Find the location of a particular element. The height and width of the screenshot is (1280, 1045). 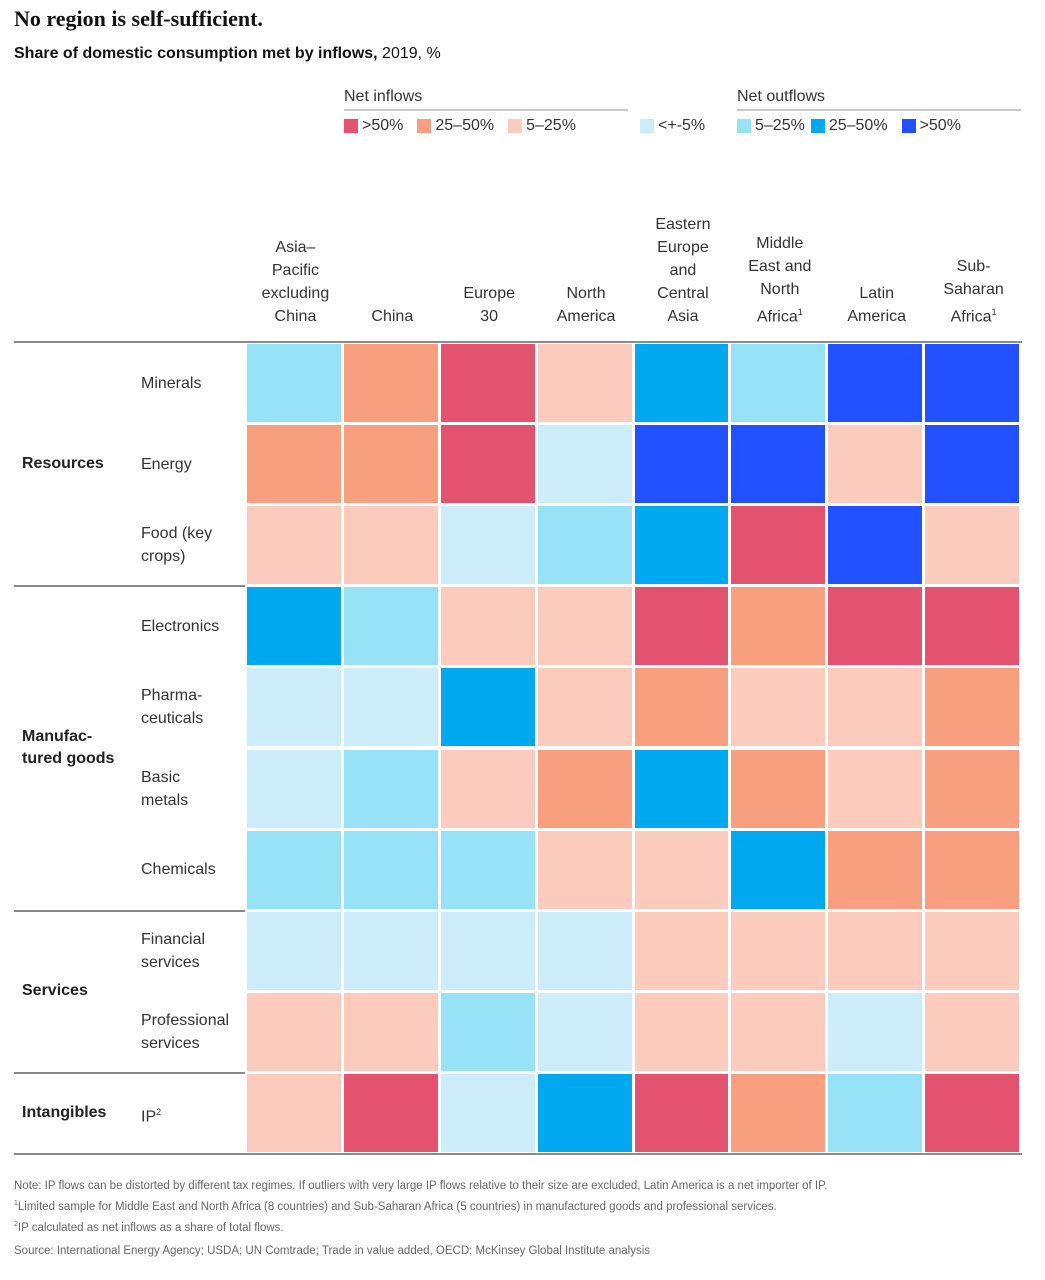

subtitle-rest: 2019, % is located at coordinates (409, 53).